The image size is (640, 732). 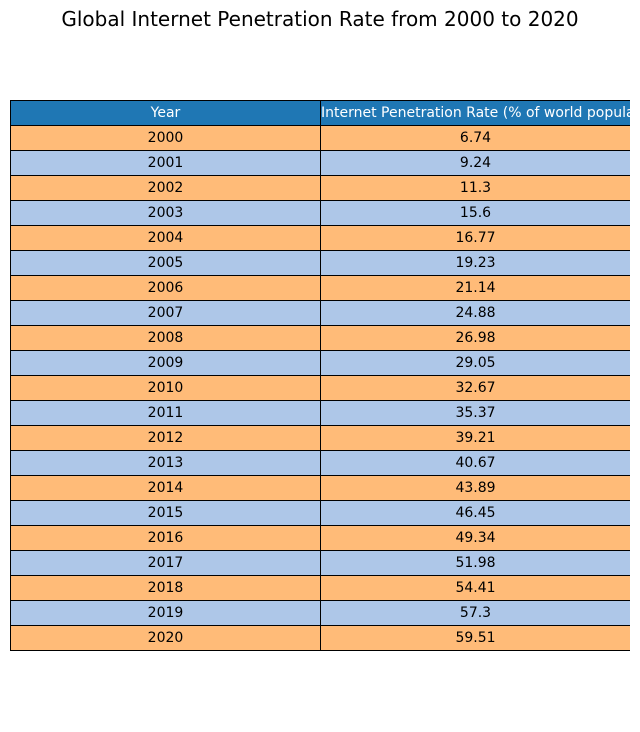 I want to click on table-row: 2015 46.45, so click(x=320, y=513).